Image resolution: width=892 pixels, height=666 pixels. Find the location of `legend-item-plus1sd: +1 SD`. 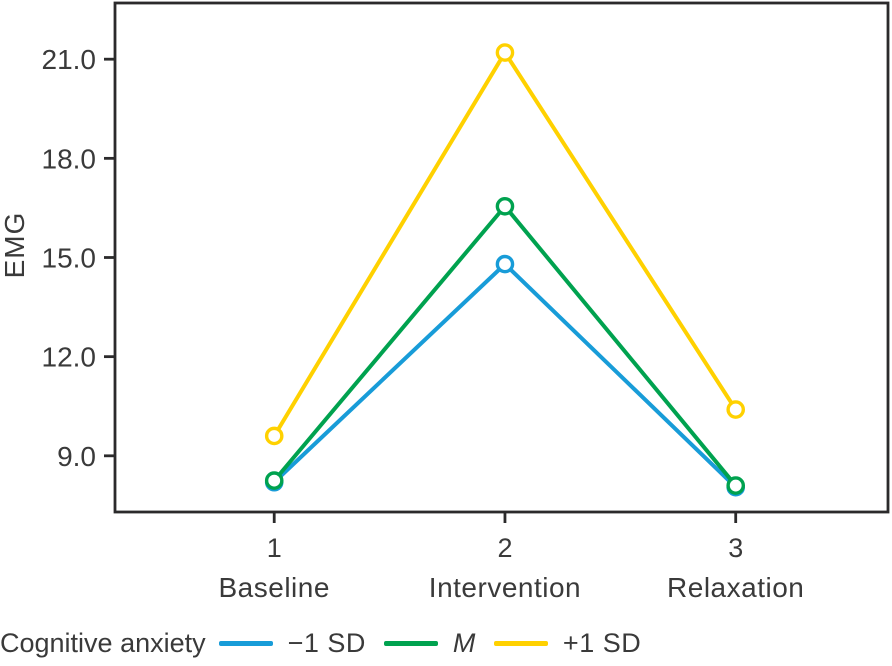

legend-item-plus1sd: +1 SD is located at coordinates (567, 643).